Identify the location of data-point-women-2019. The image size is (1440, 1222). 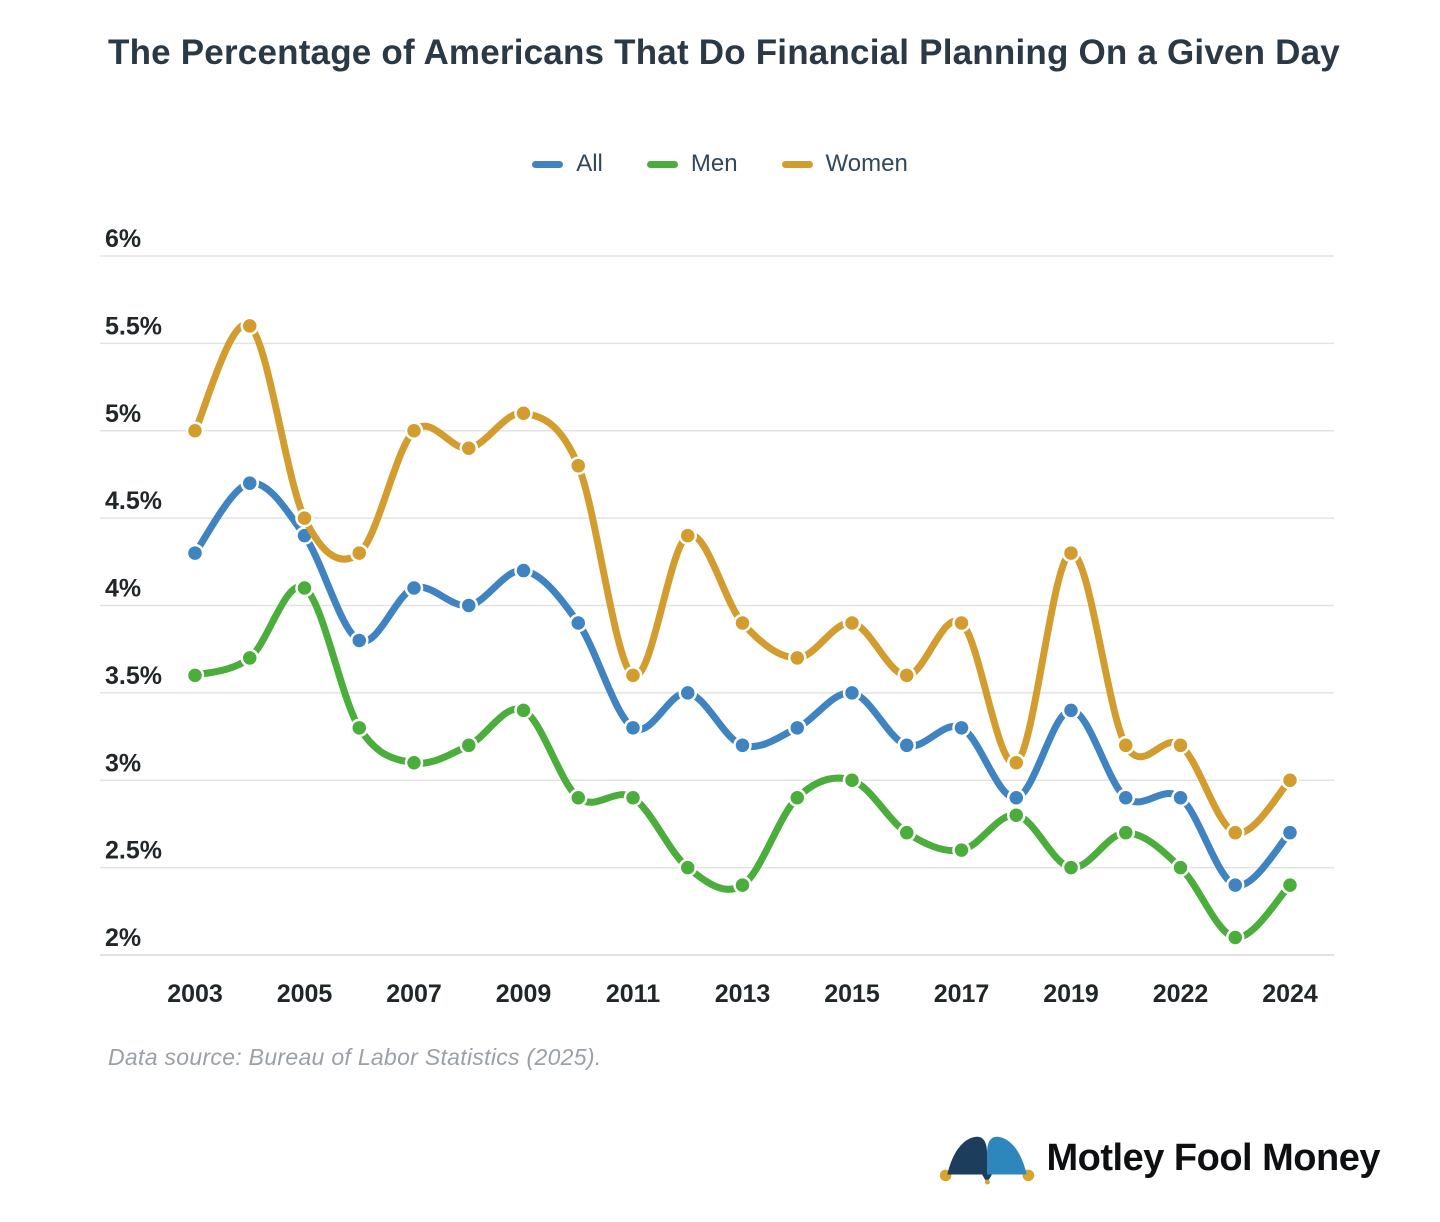
(1071, 553).